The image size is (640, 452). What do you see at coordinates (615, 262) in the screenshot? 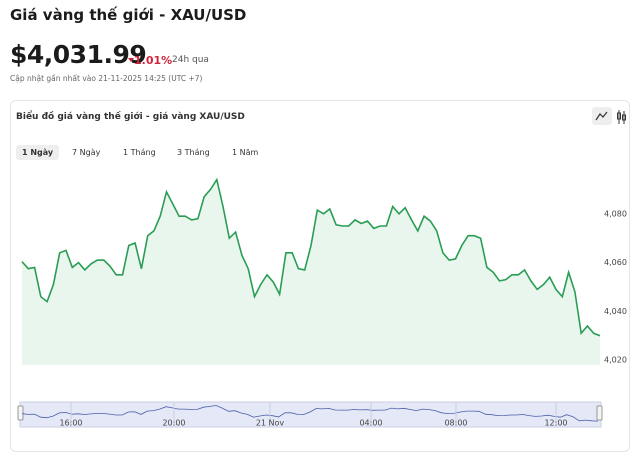
I see `y-tick-label: 4,060` at bounding box center [615, 262].